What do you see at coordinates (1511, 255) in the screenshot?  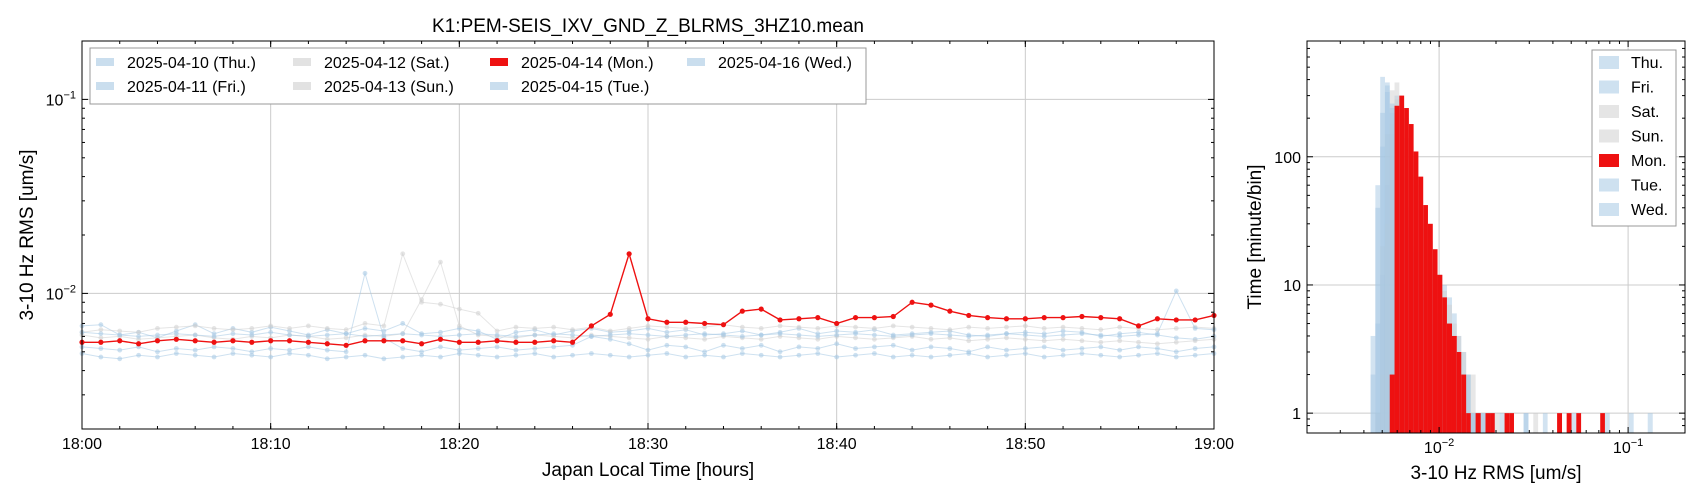 I see `histogram-bars-group` at bounding box center [1511, 255].